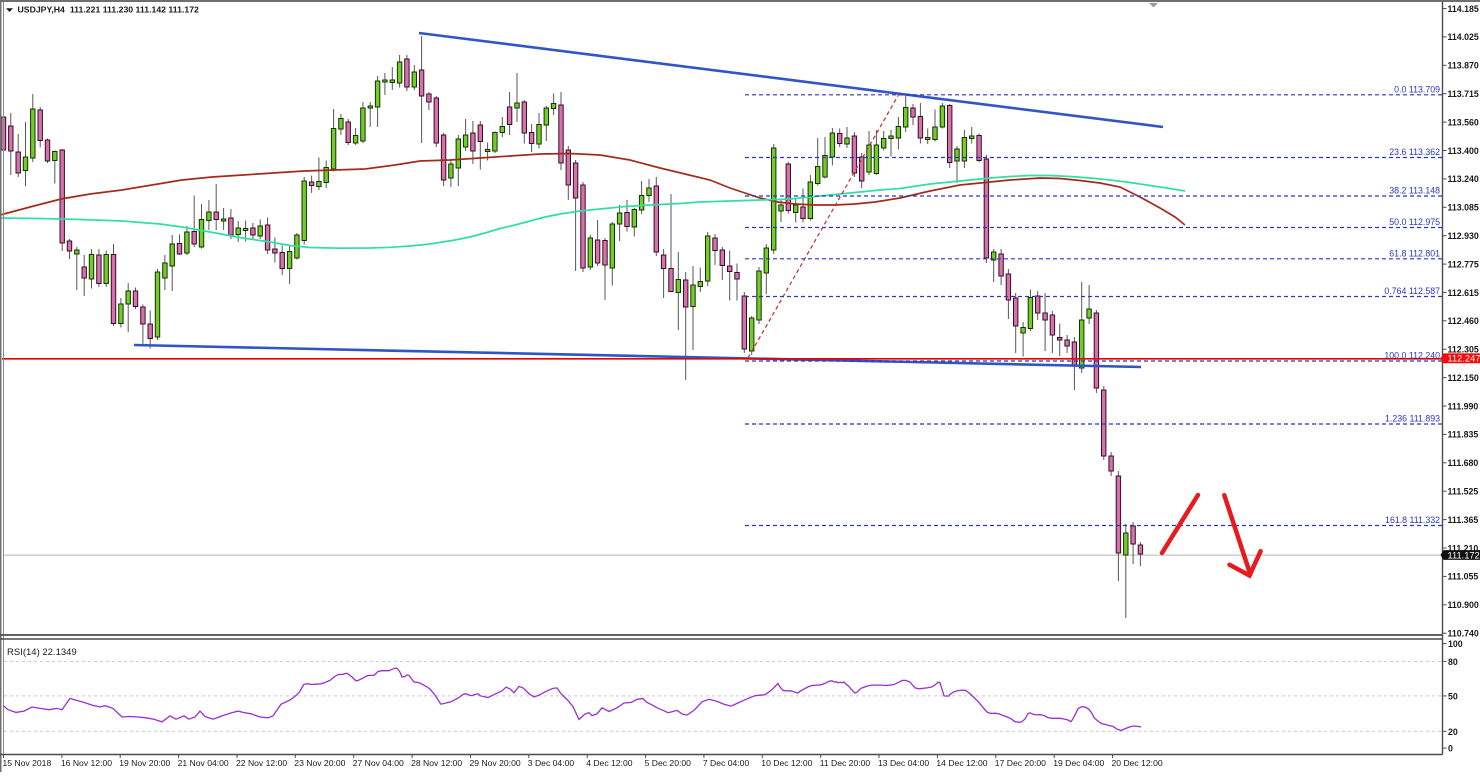  Describe the element at coordinates (203, 763) in the screenshot. I see `svg-text: 21 Nov 04:00` at that location.